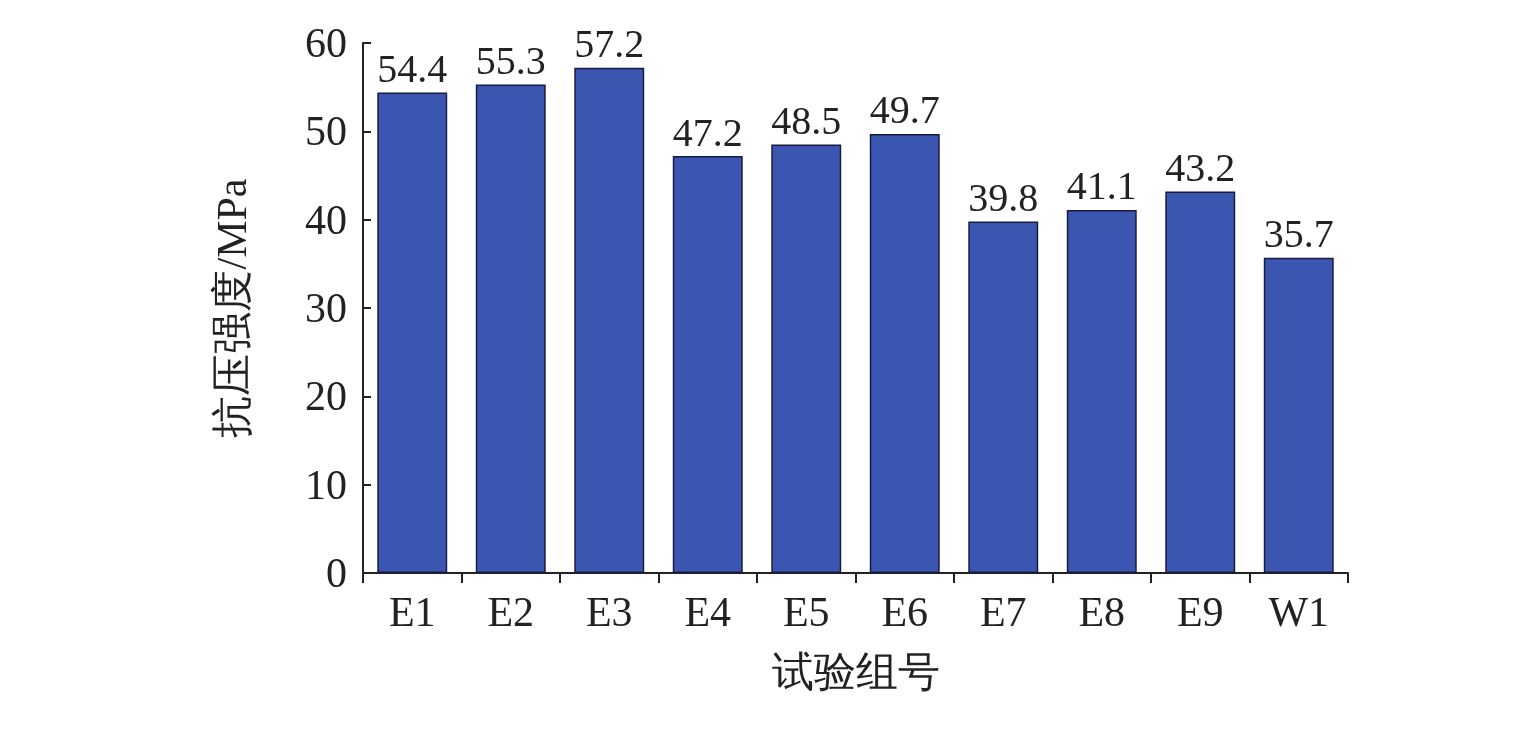 This screenshot has width=1535, height=748. I want to click on x-tick-label: E4, so click(708, 612).